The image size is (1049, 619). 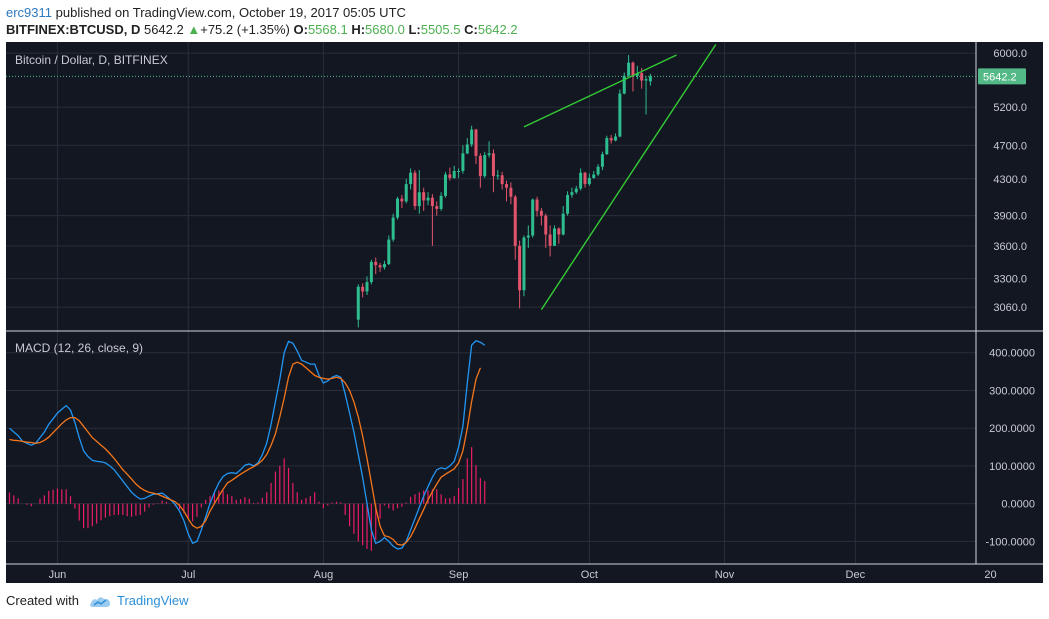 I want to click on up-arrow-icon: ▲, so click(x=194, y=29).